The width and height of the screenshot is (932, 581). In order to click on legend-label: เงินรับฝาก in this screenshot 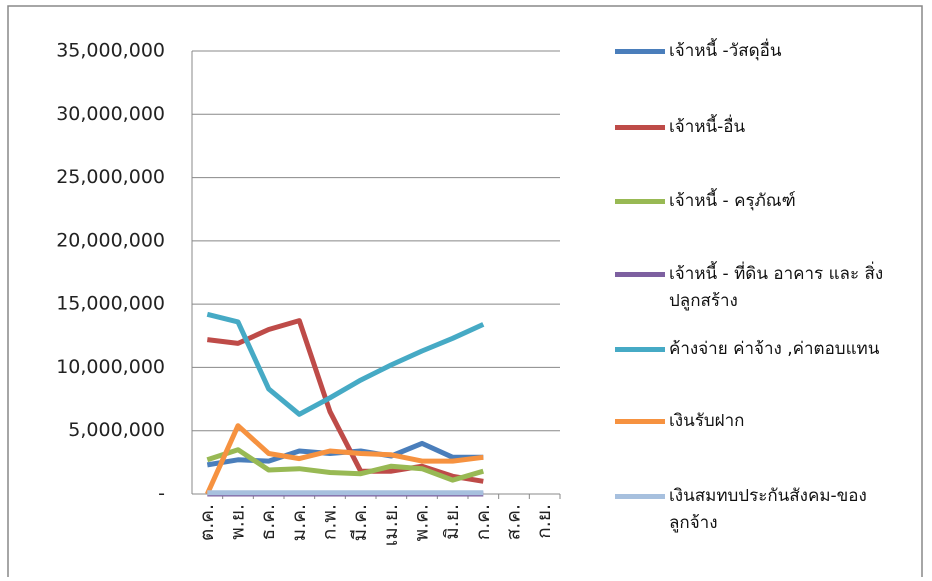, I will do `click(707, 421)`.